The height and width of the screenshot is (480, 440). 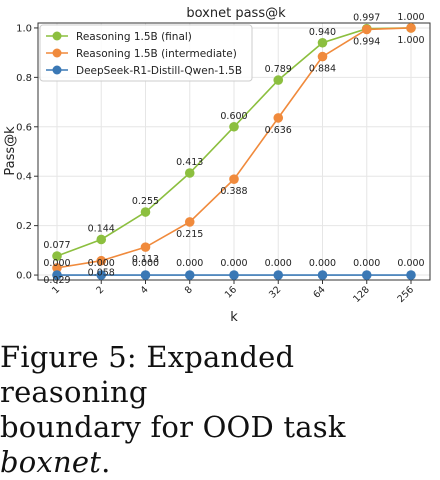 What do you see at coordinates (278, 69) in the screenshot?
I see `data-label: 0.789` at bounding box center [278, 69].